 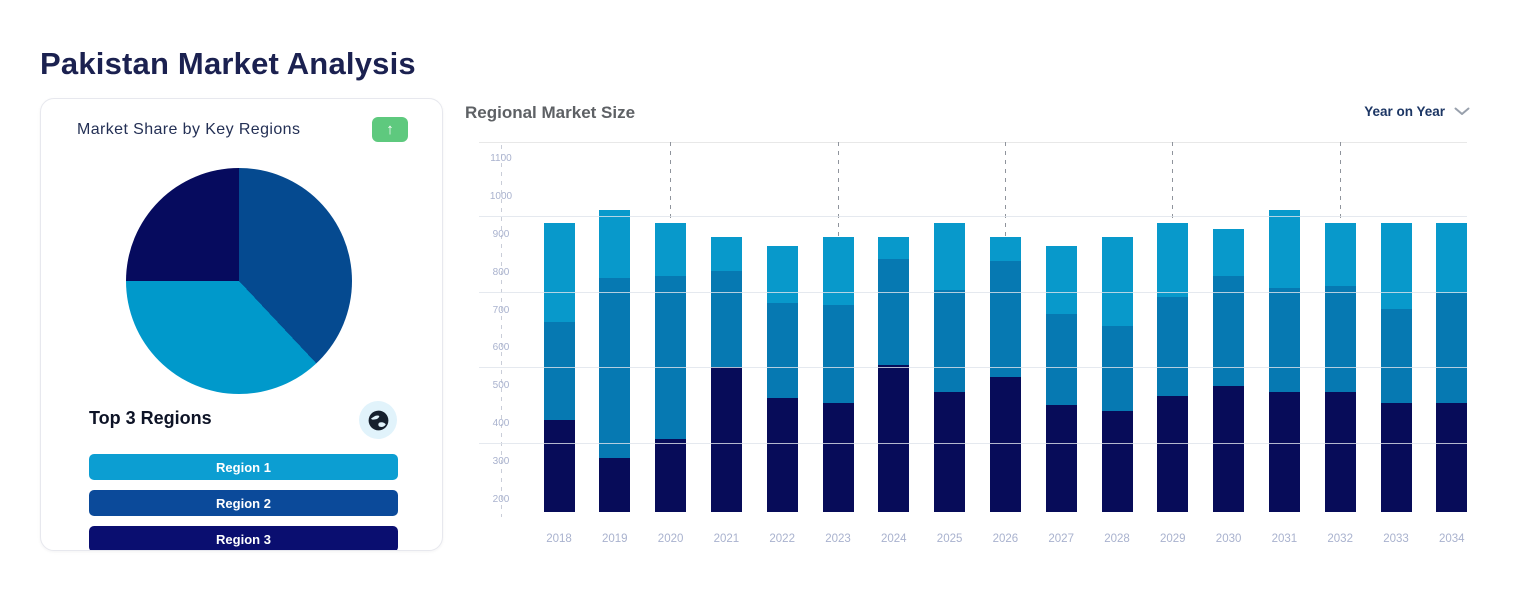 What do you see at coordinates (1061, 539) in the screenshot?
I see `x-axis-label-2027: 2027` at bounding box center [1061, 539].